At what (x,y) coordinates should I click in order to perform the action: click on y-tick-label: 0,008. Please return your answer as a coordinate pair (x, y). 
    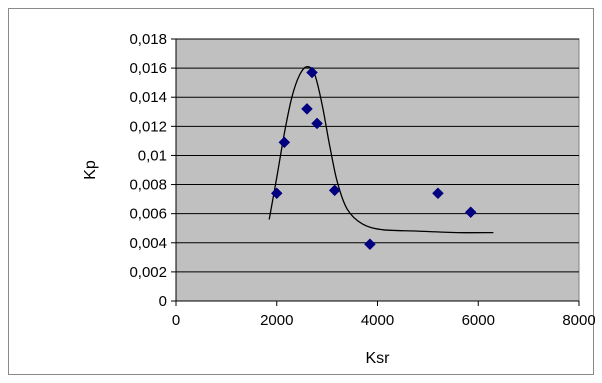
    Looking at the image, I should click on (148, 185).